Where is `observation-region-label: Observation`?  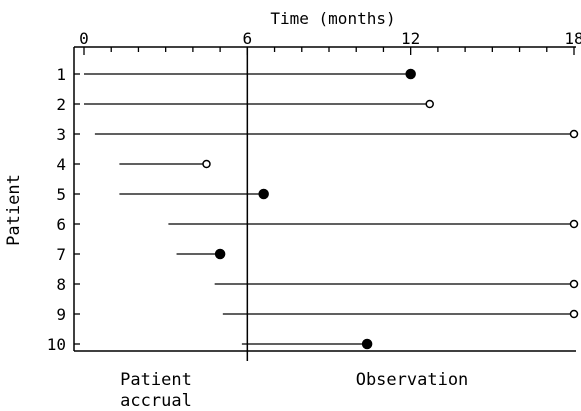
observation-region-label: Observation is located at coordinates (412, 380).